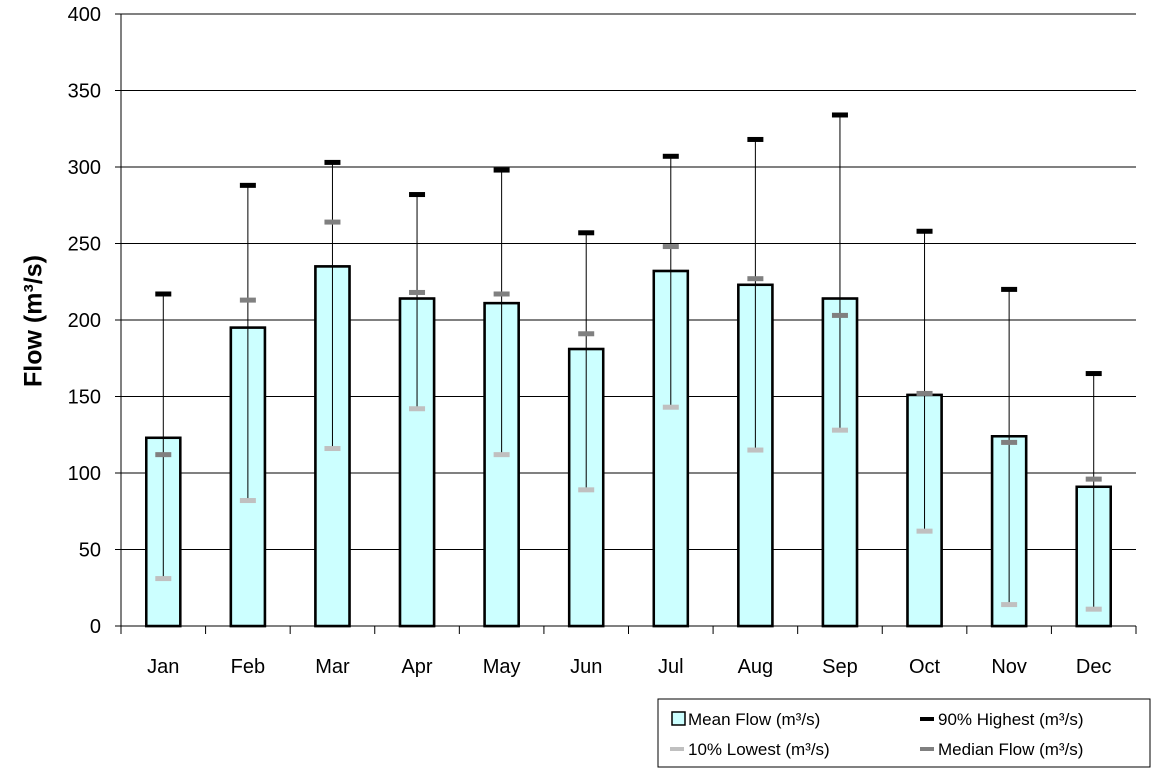  Describe the element at coordinates (248, 667) in the screenshot. I see `x-tick-label: Feb` at that location.